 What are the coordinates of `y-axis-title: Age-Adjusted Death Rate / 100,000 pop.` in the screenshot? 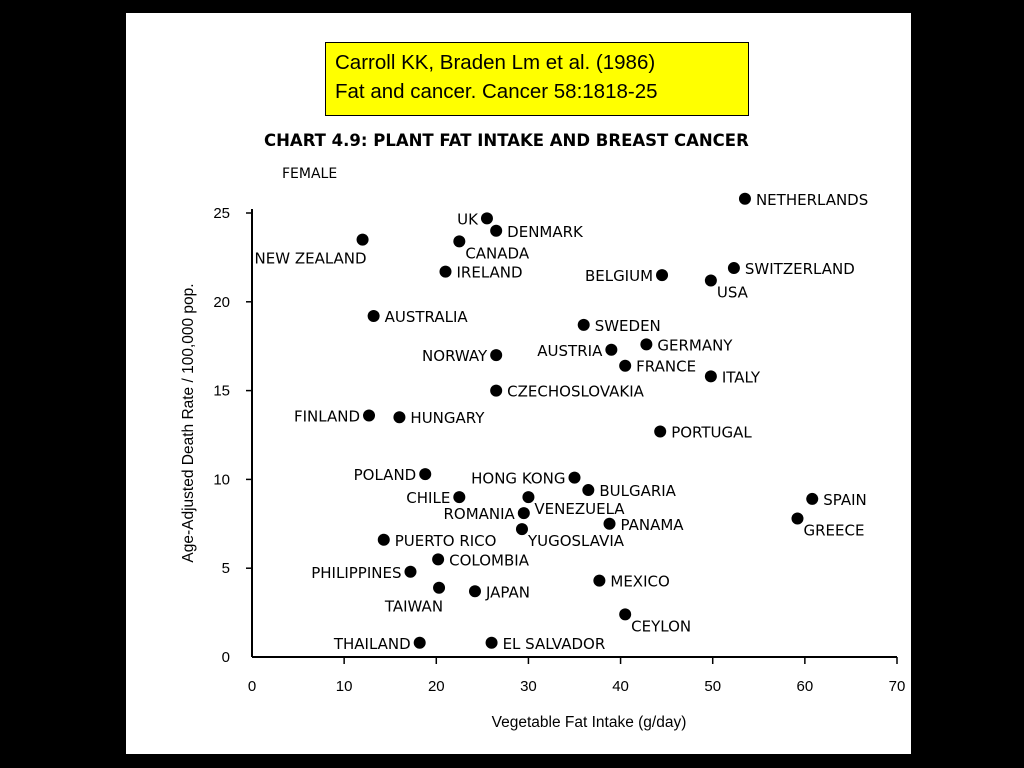 It's located at (188, 422).